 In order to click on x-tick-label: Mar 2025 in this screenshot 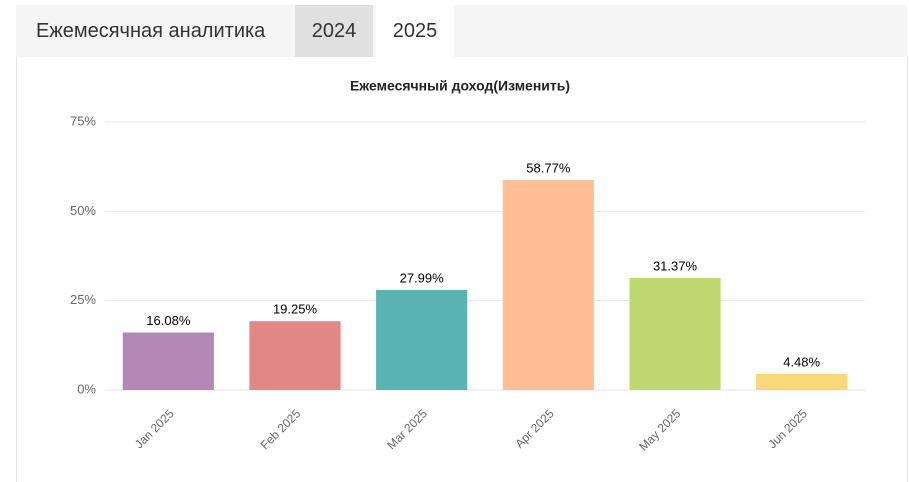, I will do `click(407, 429)`.